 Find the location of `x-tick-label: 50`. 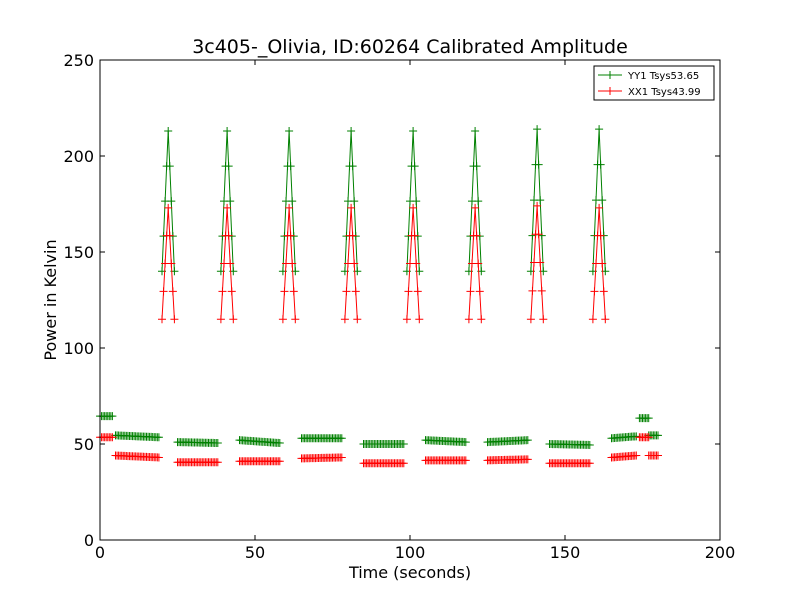

x-tick-label: 50 is located at coordinates (255, 552).